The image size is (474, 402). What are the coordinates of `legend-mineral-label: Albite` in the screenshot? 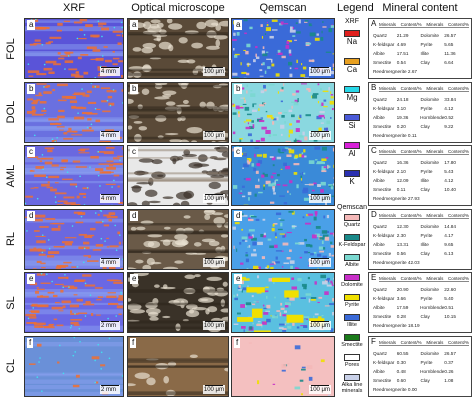 It's located at (352, 265).